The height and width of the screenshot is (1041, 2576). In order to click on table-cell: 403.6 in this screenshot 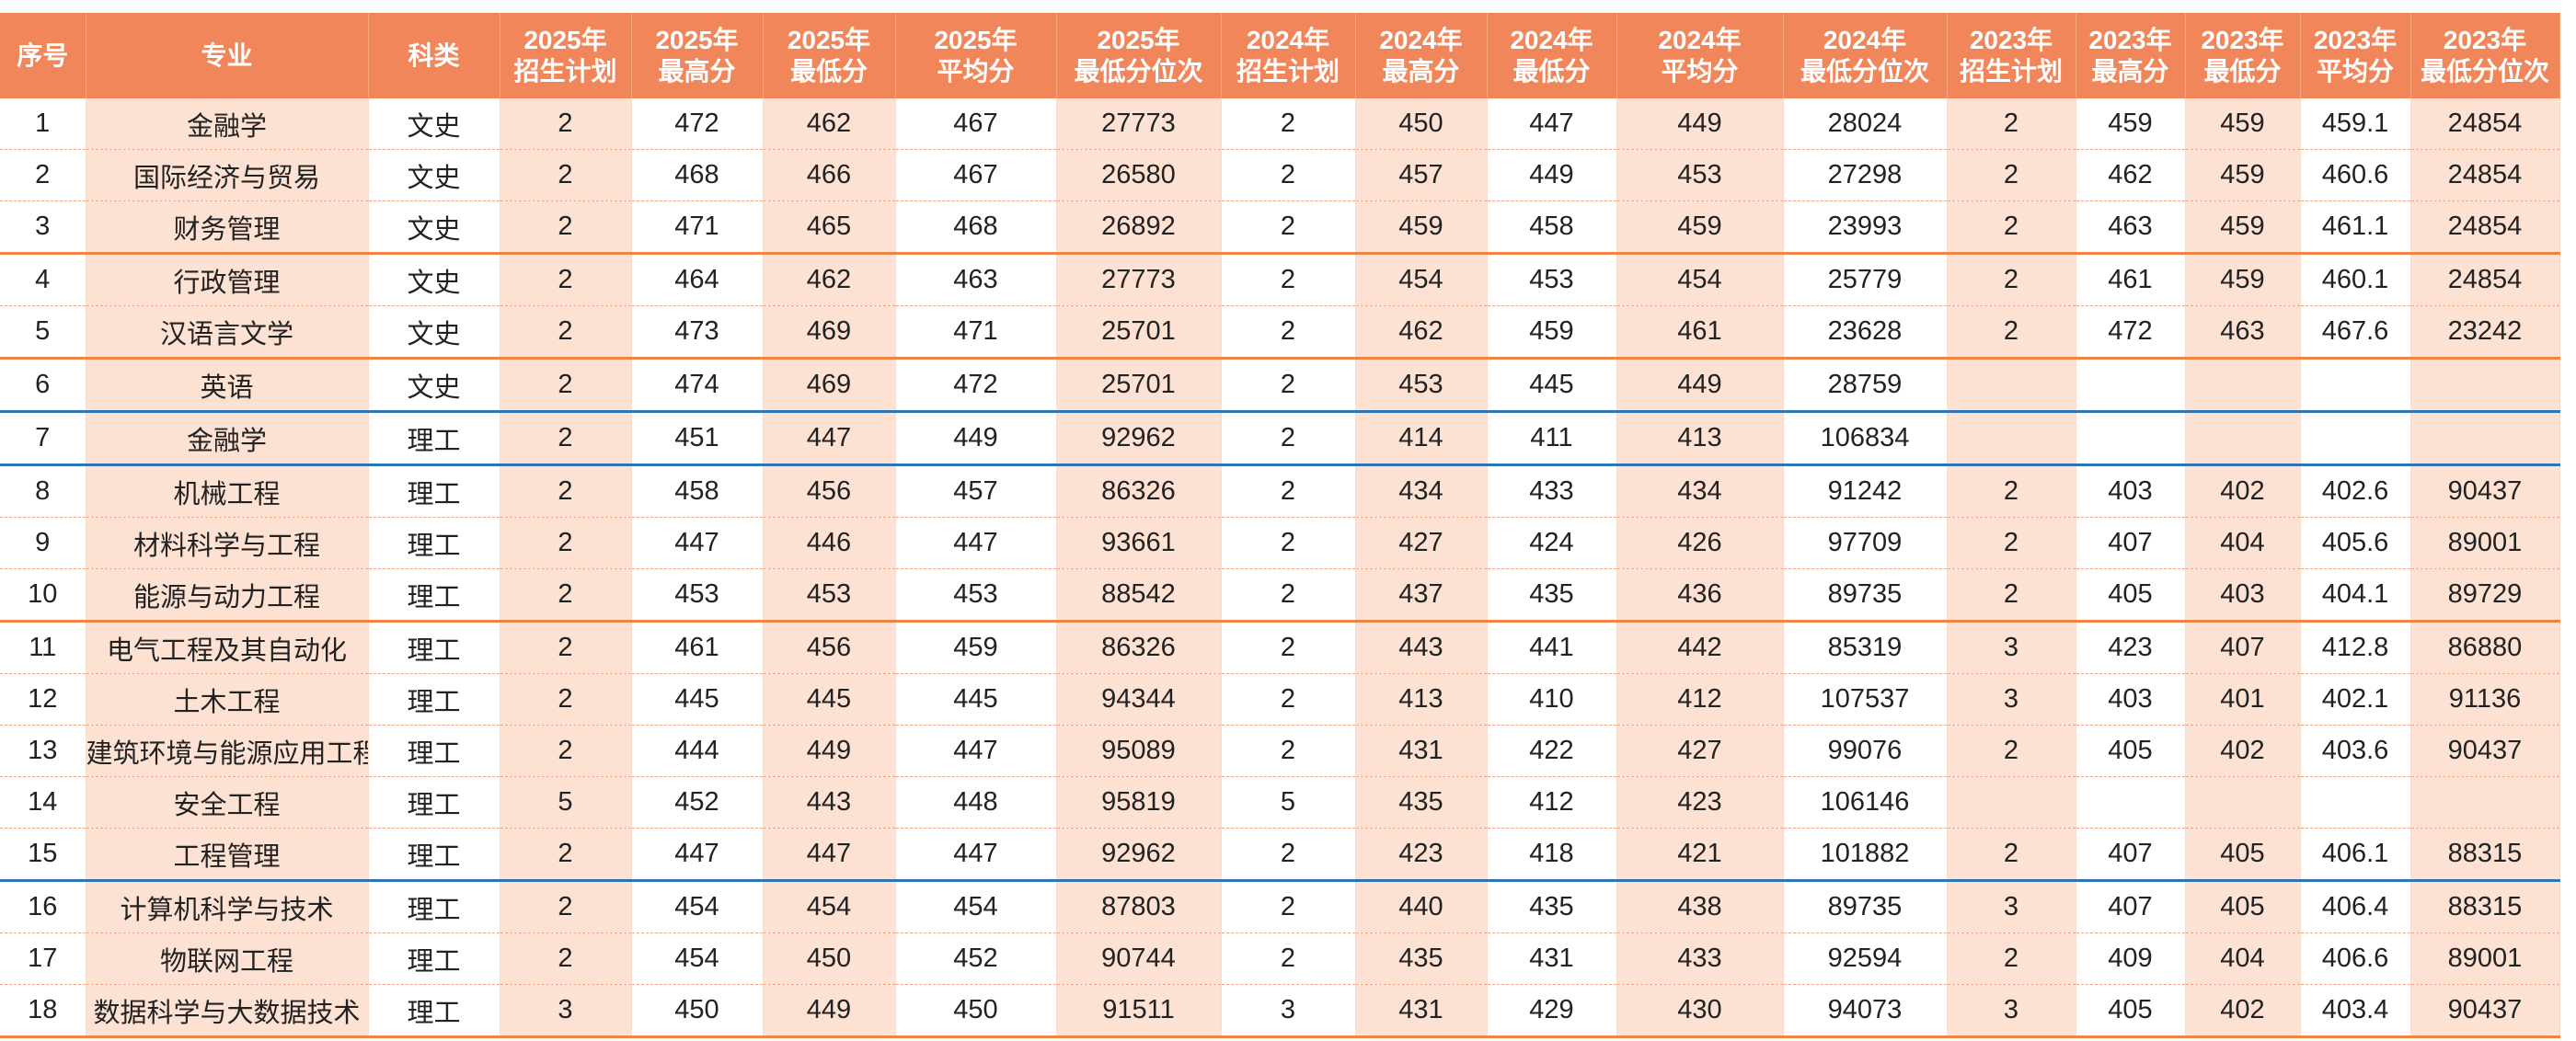, I will do `click(2355, 751)`.